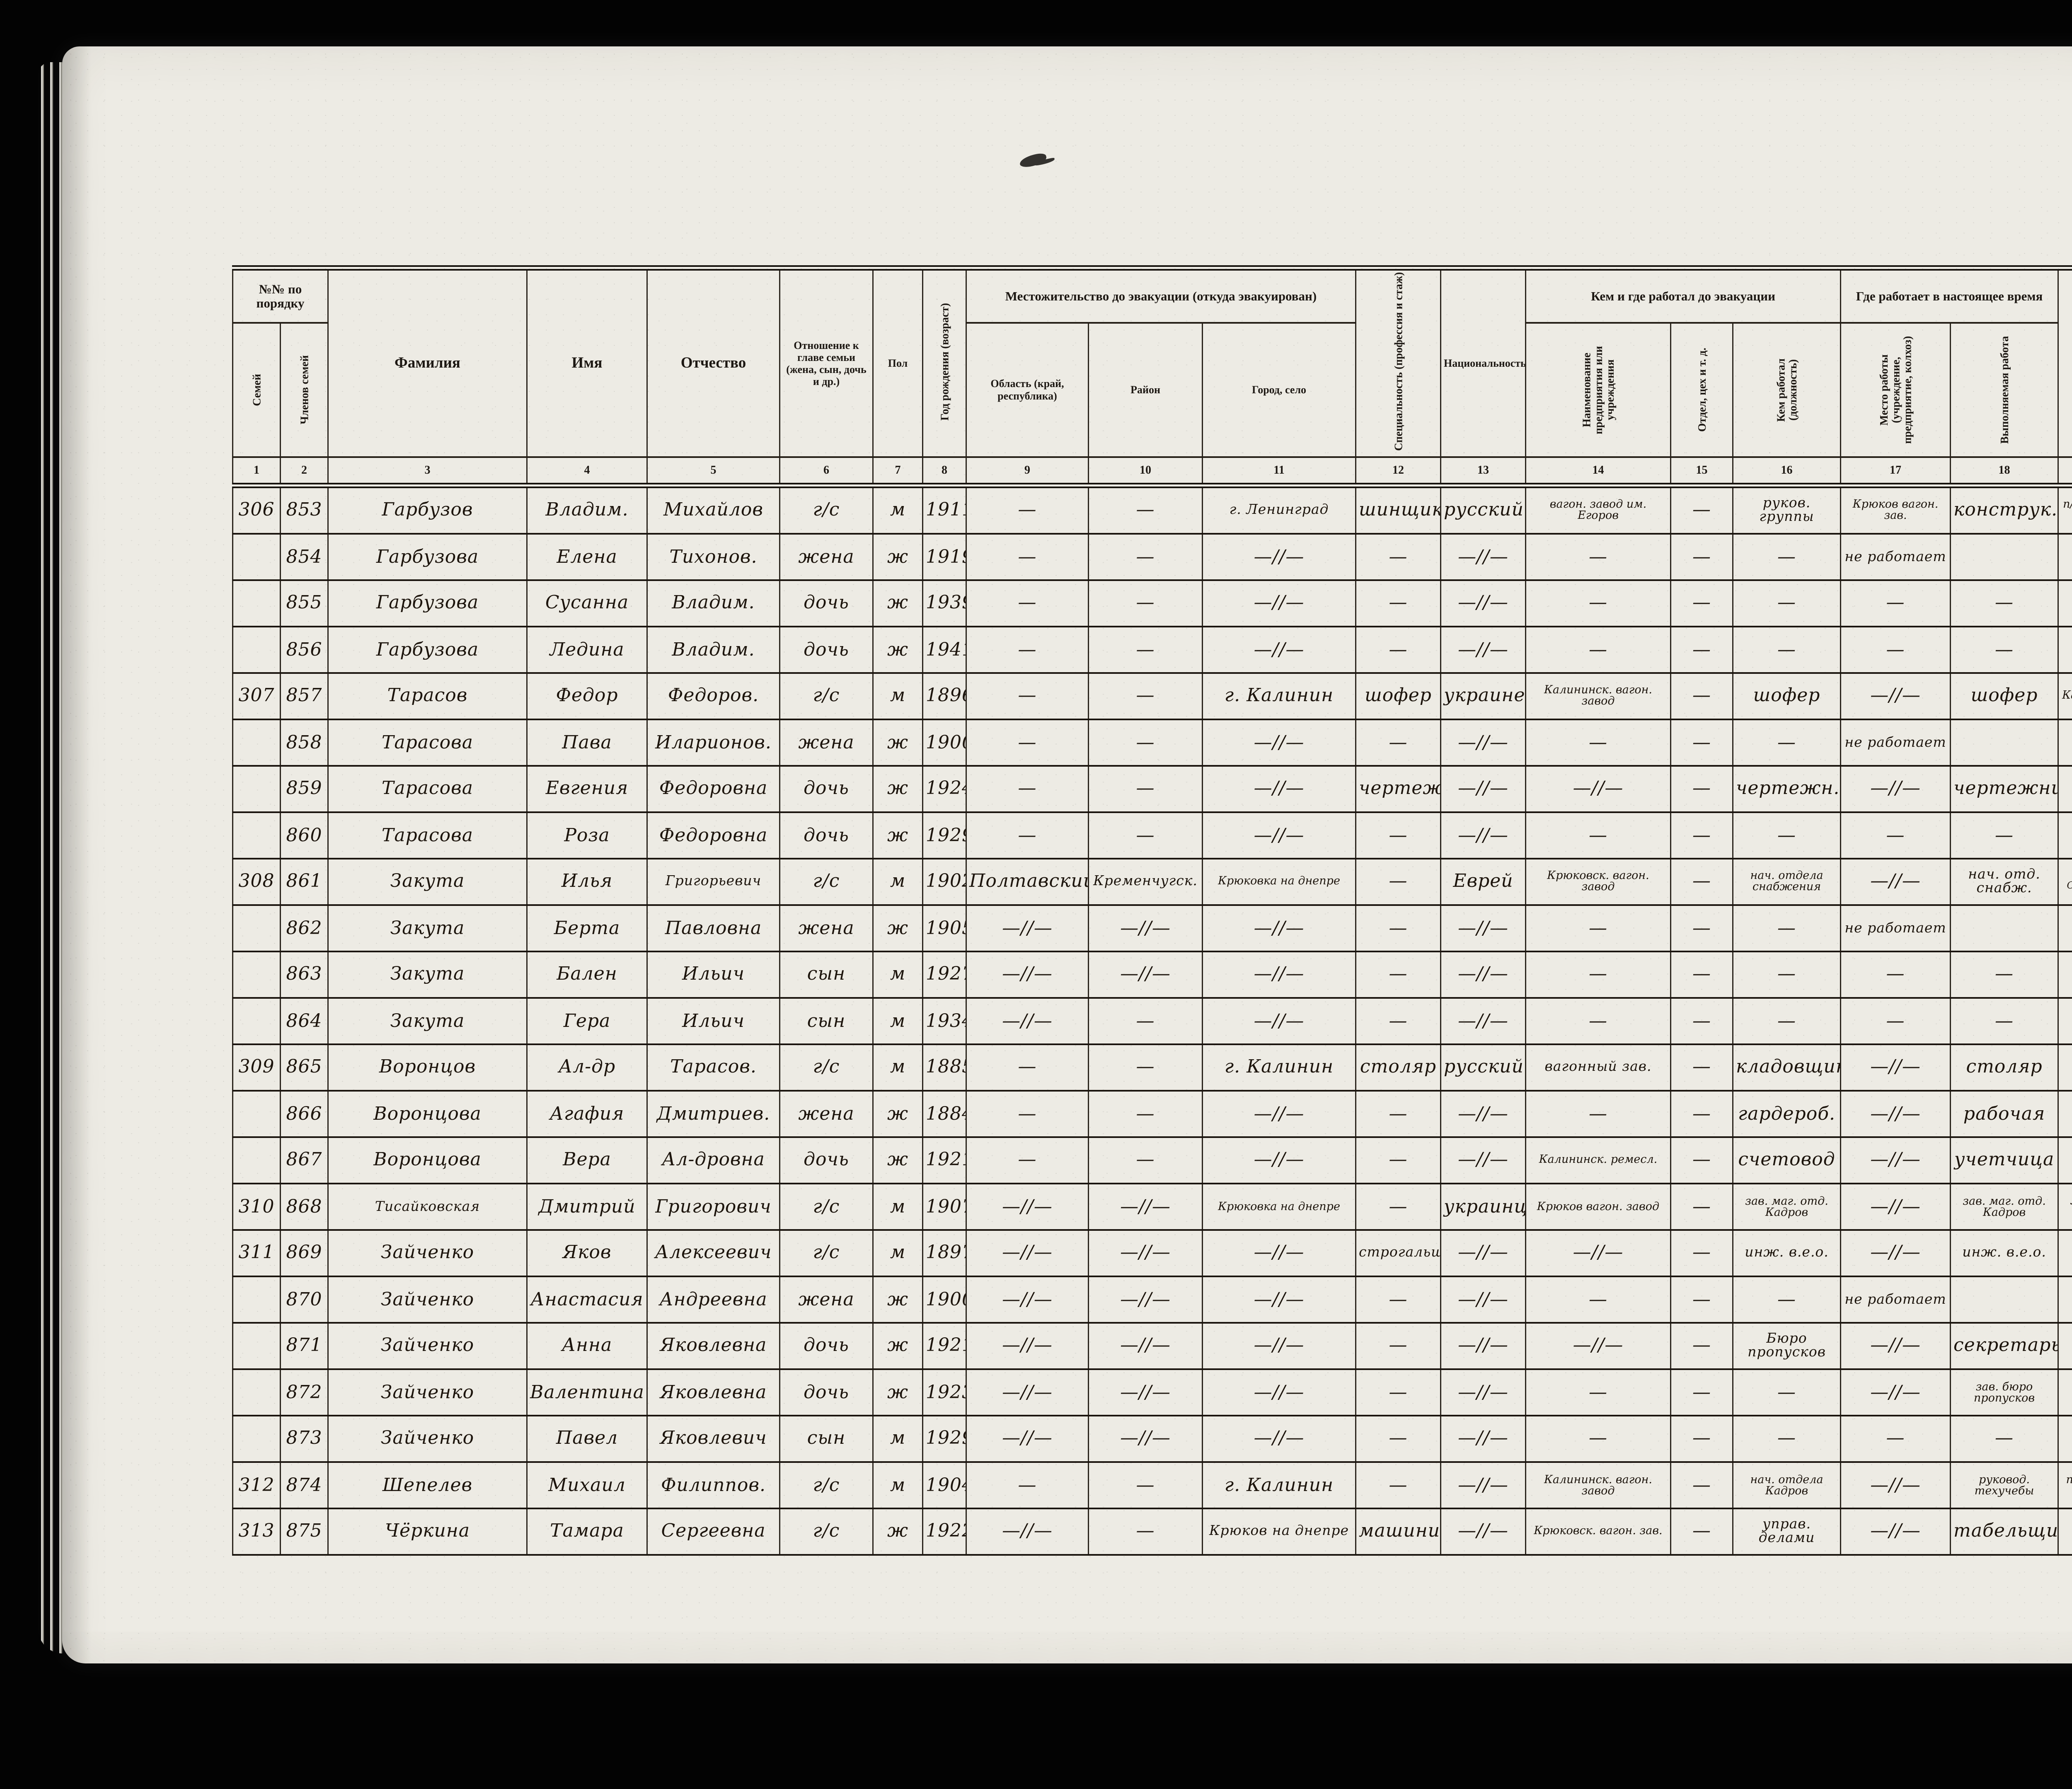 This screenshot has width=2072, height=1789. What do you see at coordinates (1598, 1485) in the screenshot?
I see `cell-col14: Калининск. вагон. завод` at bounding box center [1598, 1485].